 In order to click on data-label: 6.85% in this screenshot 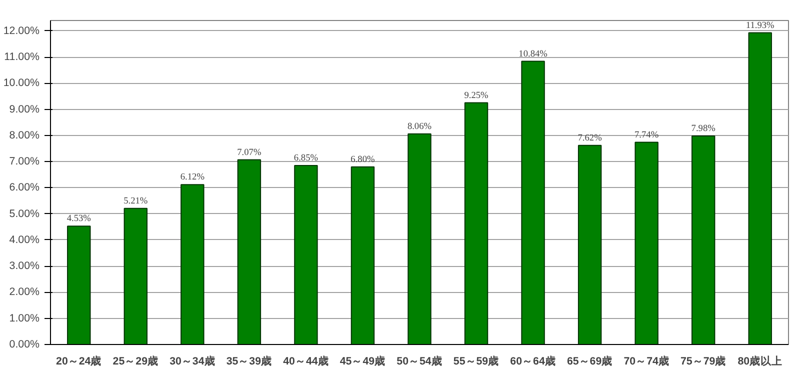, I will do `click(306, 159)`.